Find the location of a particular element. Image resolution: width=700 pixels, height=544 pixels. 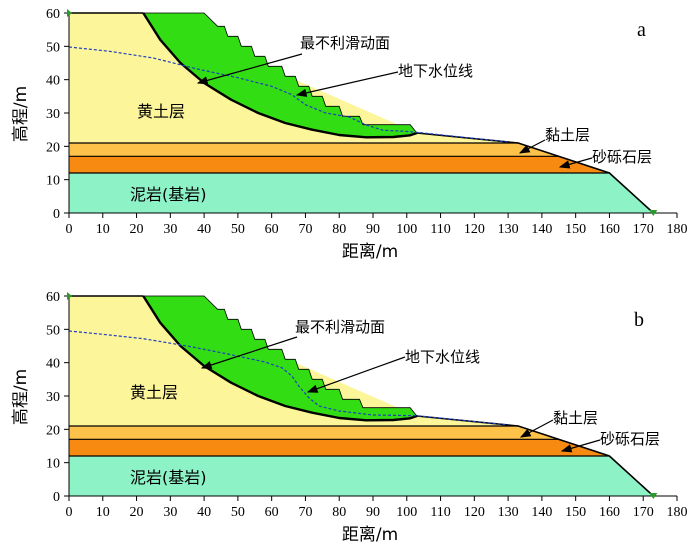

clay-label: 黏土层 is located at coordinates (567, 135).